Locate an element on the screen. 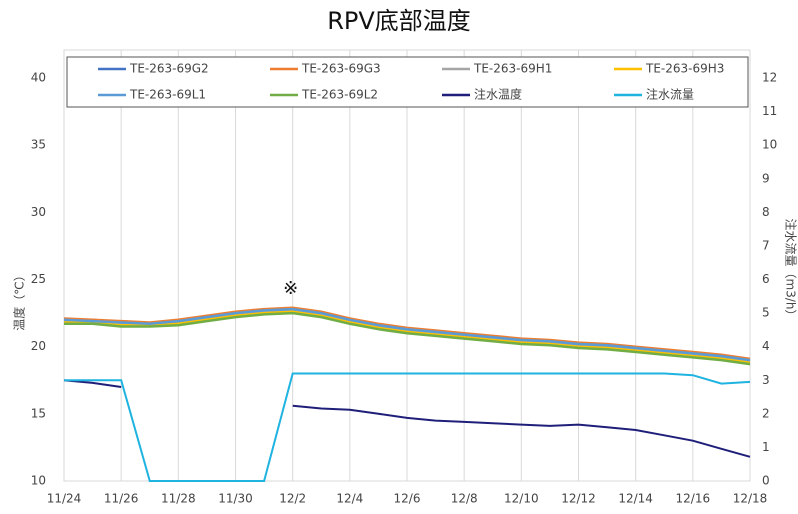 The height and width of the screenshot is (514, 798). y2-tick-label: 0 is located at coordinates (766, 481).